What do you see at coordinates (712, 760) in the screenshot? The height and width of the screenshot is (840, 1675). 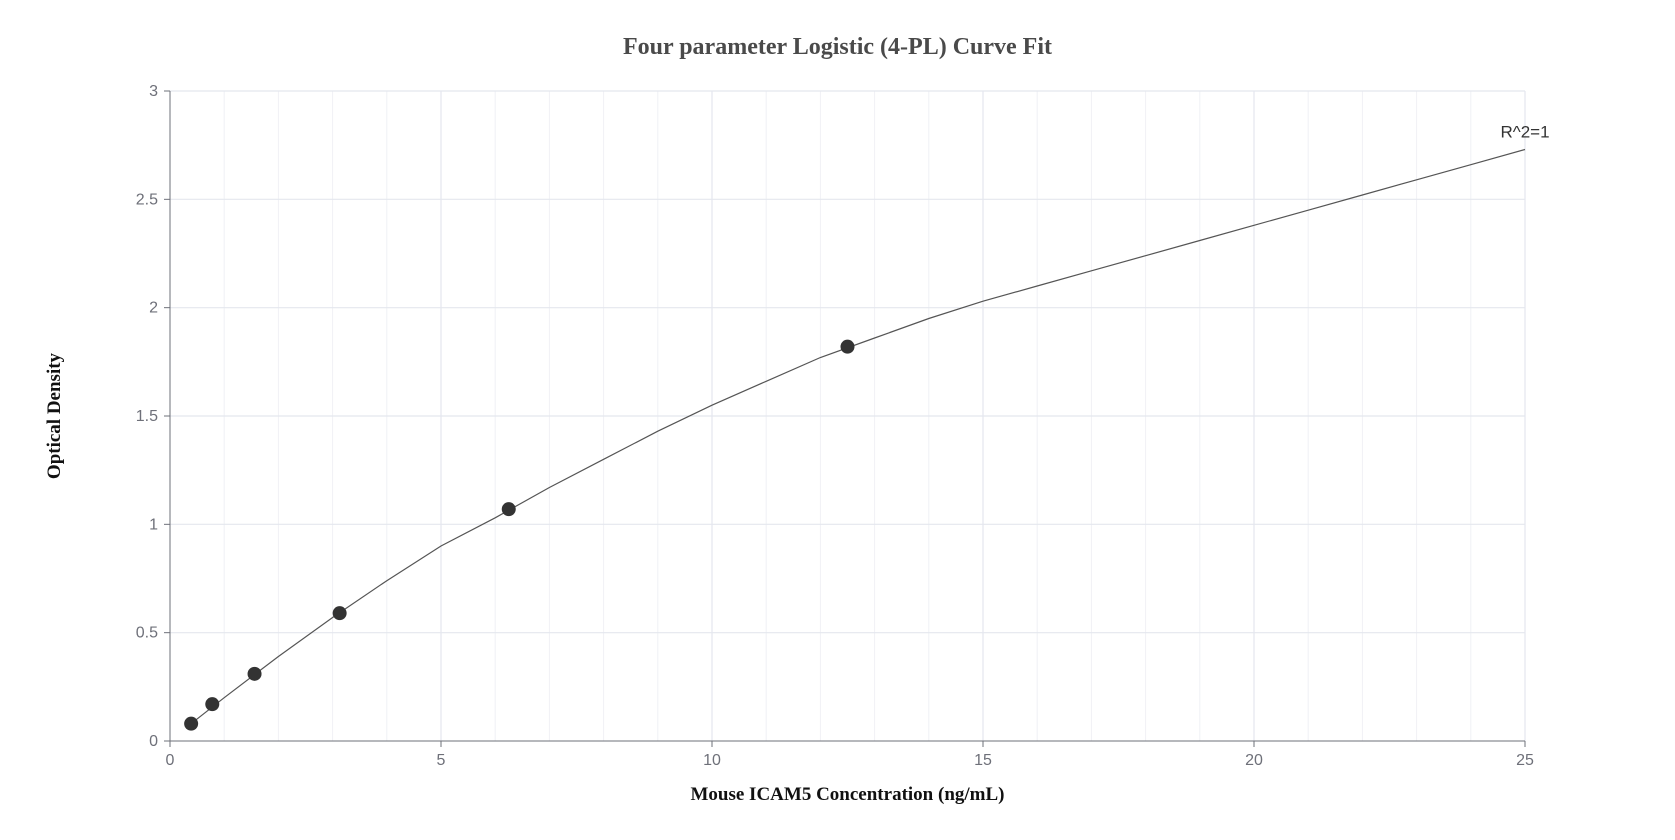 I see `x-tick-label: 10` at bounding box center [712, 760].